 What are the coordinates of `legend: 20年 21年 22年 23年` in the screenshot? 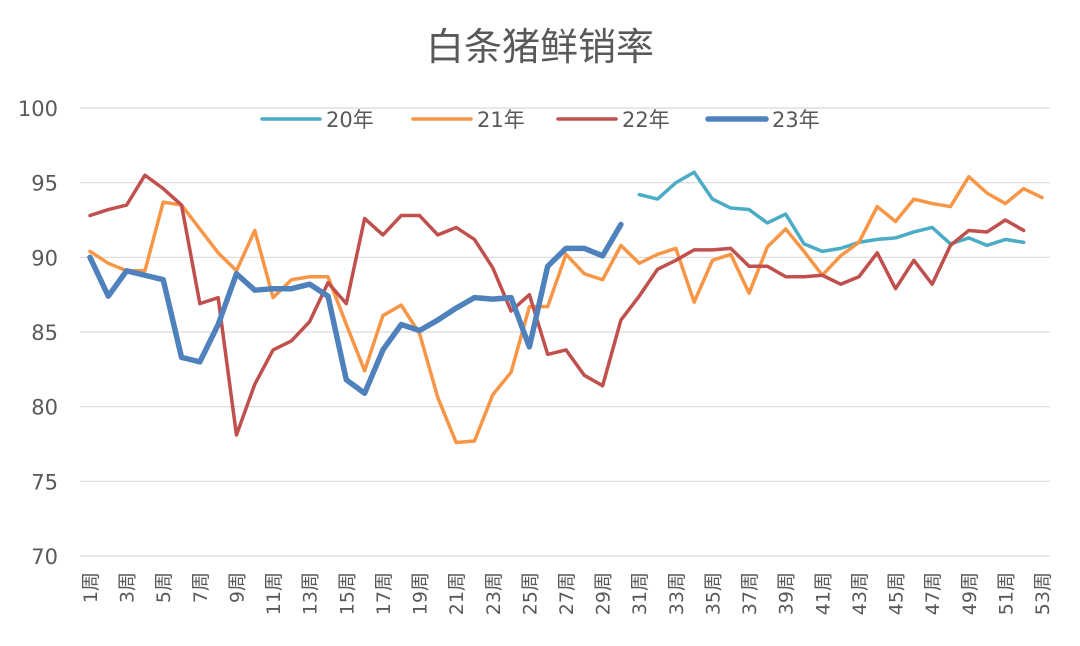 It's located at (540, 120).